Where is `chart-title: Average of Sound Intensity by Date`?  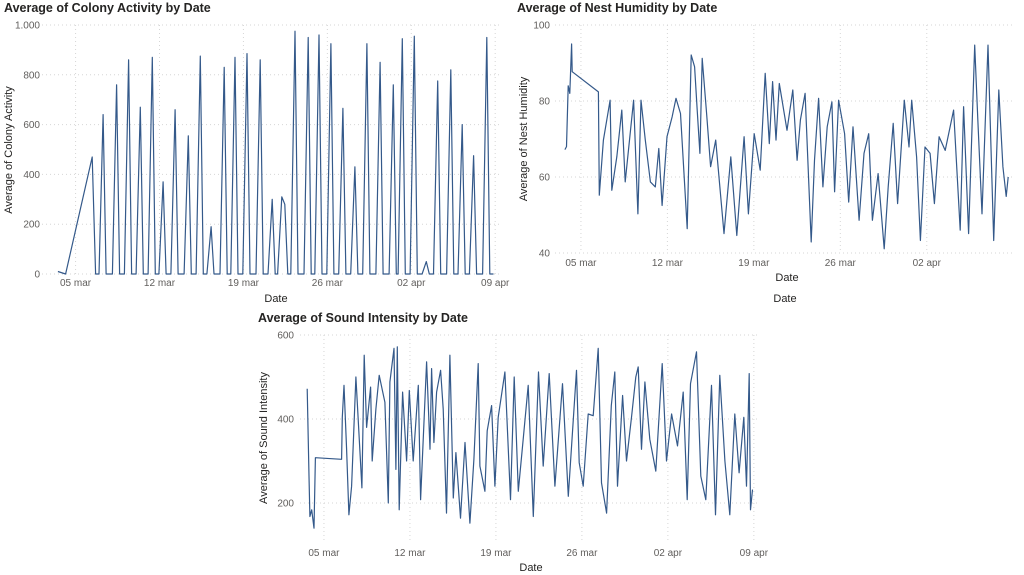
chart-title: Average of Sound Intensity by Date is located at coordinates (363, 318).